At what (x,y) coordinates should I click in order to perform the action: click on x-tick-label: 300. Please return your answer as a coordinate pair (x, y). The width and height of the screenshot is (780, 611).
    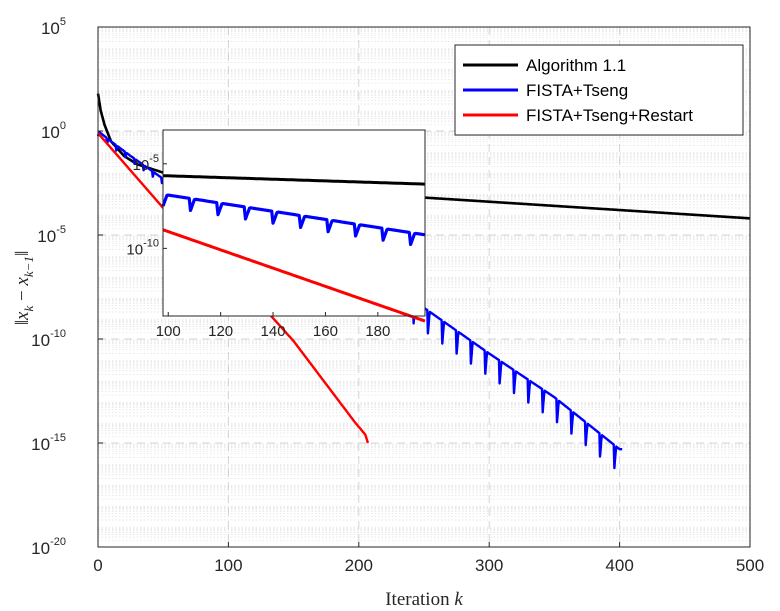
    Looking at the image, I should click on (489, 565).